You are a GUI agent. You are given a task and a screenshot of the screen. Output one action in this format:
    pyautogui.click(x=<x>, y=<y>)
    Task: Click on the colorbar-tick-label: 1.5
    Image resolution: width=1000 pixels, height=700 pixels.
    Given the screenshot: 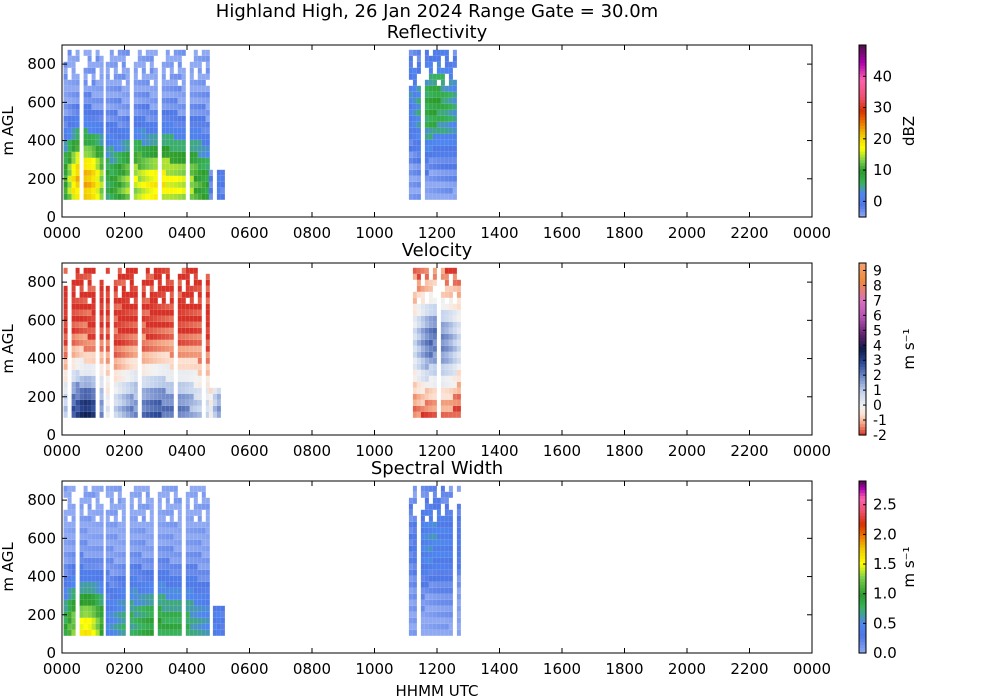 What is the action you would take?
    pyautogui.click(x=885, y=564)
    